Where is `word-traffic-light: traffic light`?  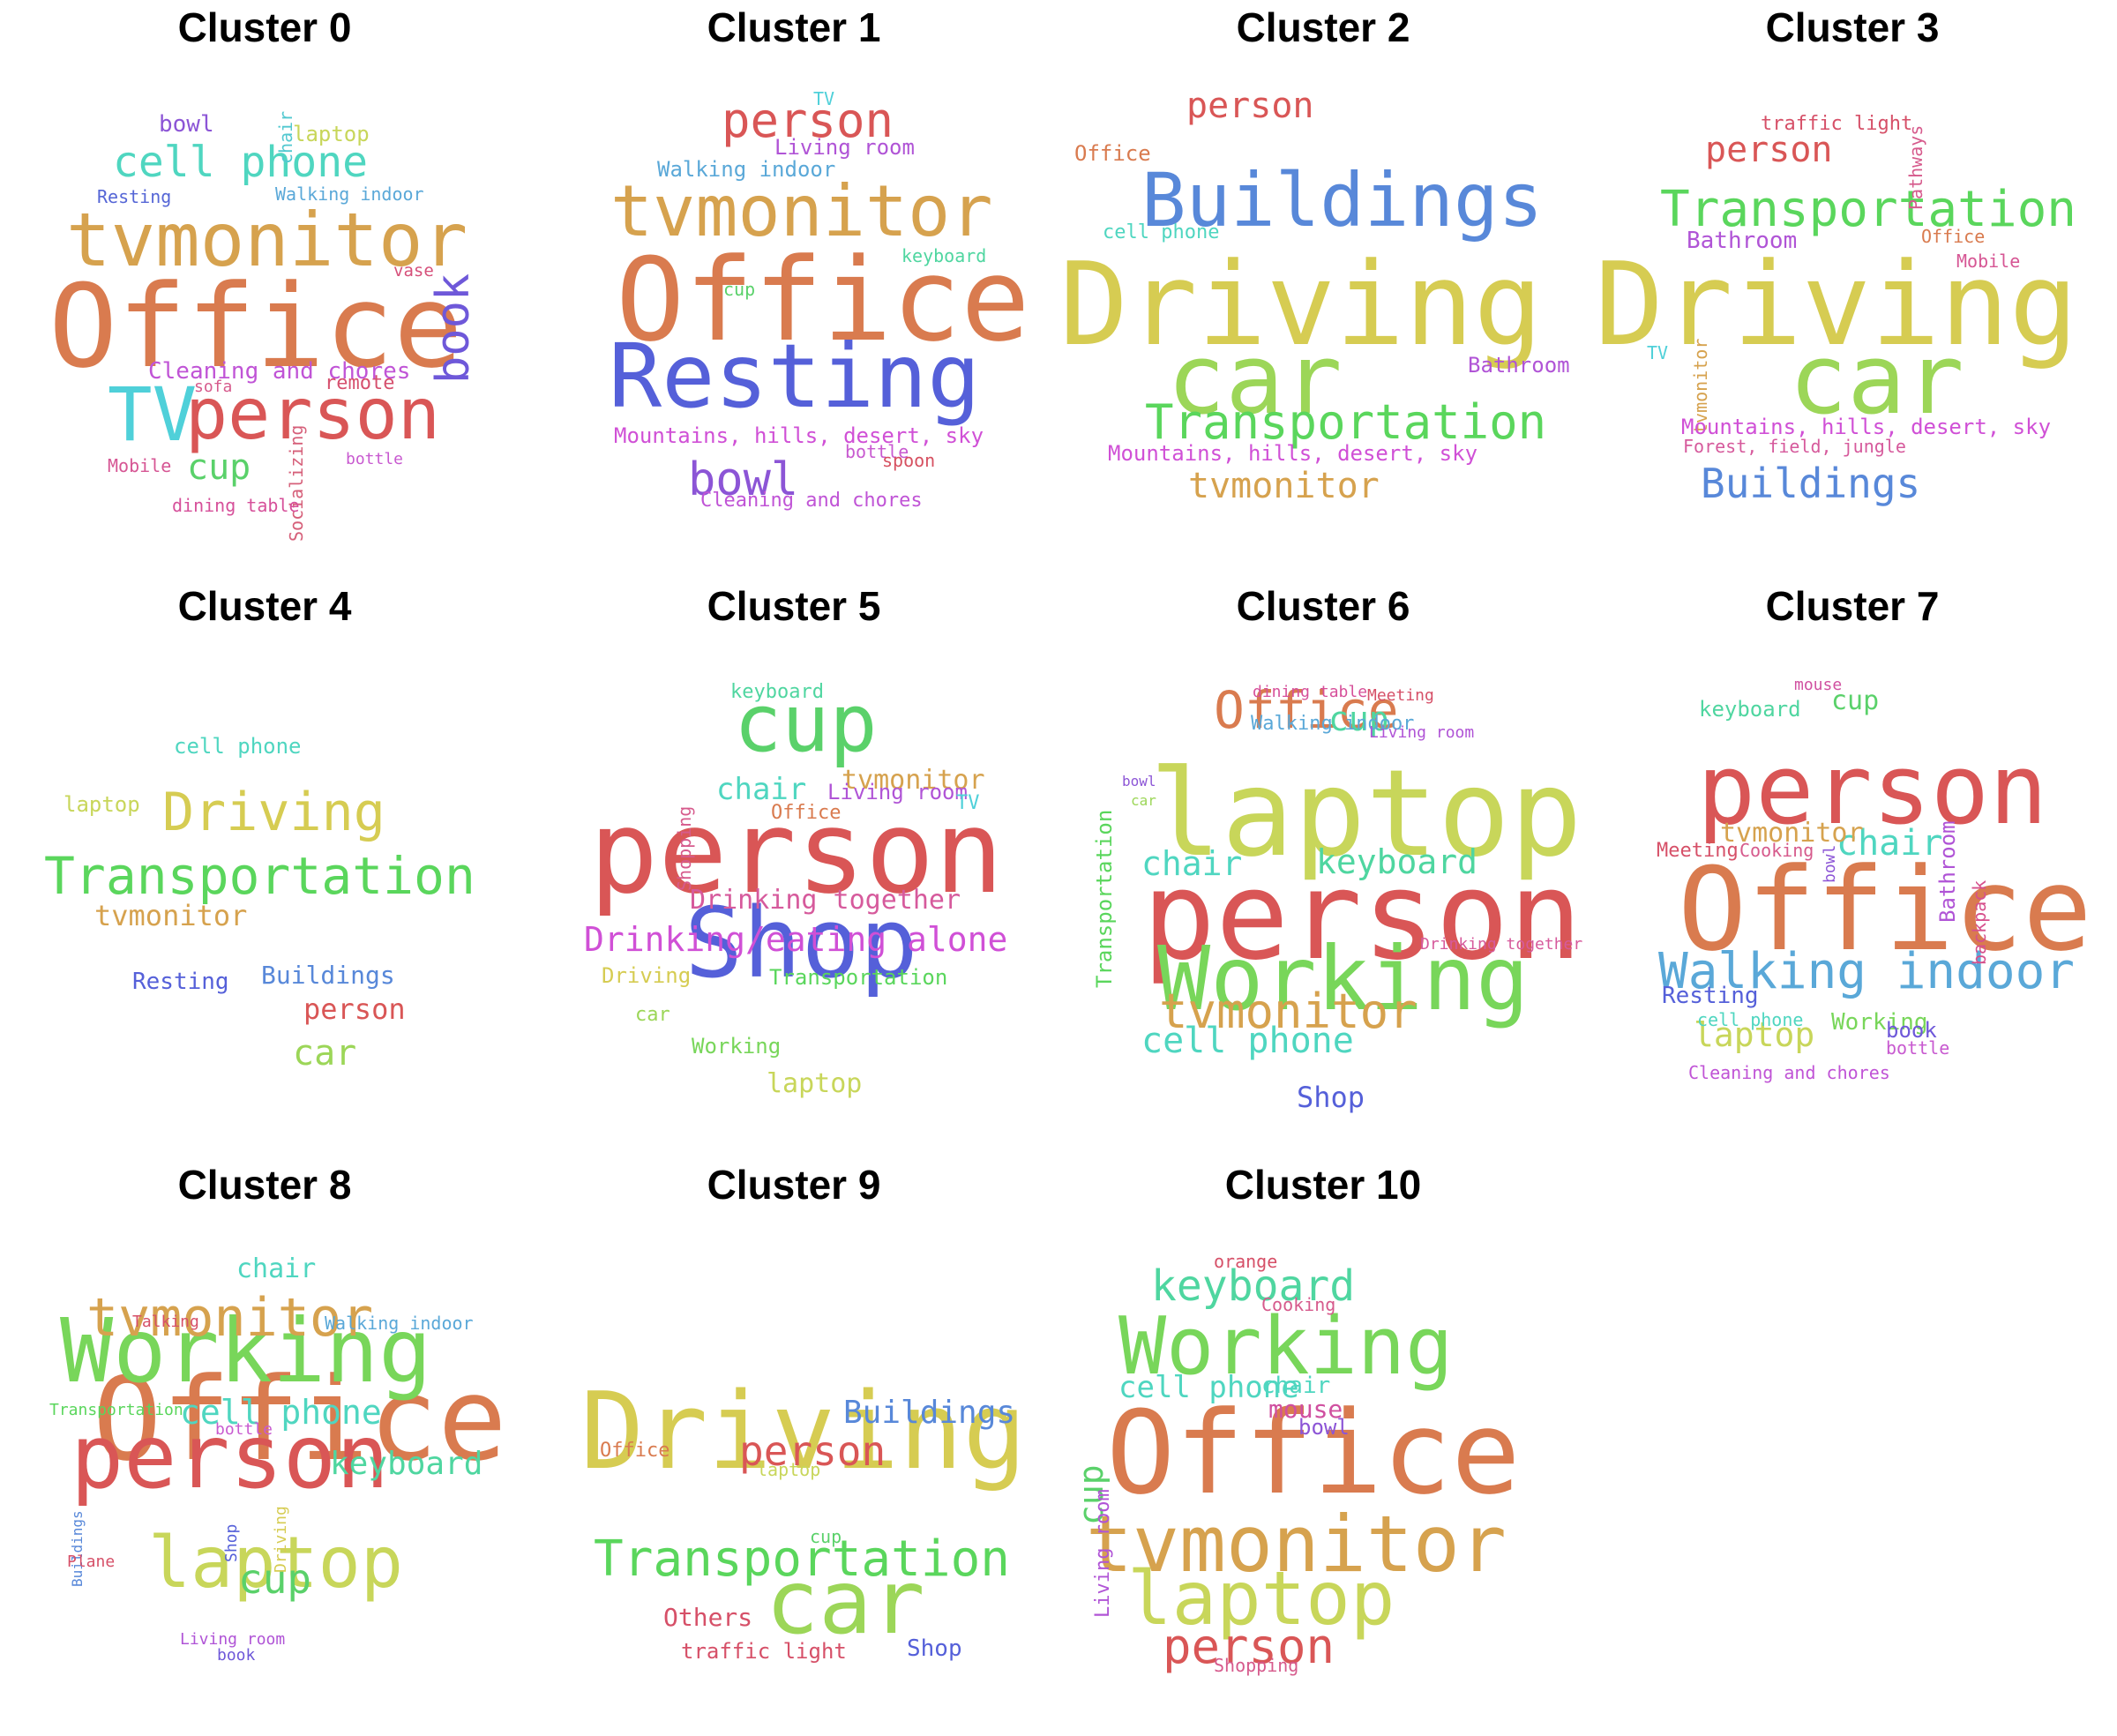 word-traffic-light: traffic light is located at coordinates (1837, 124).